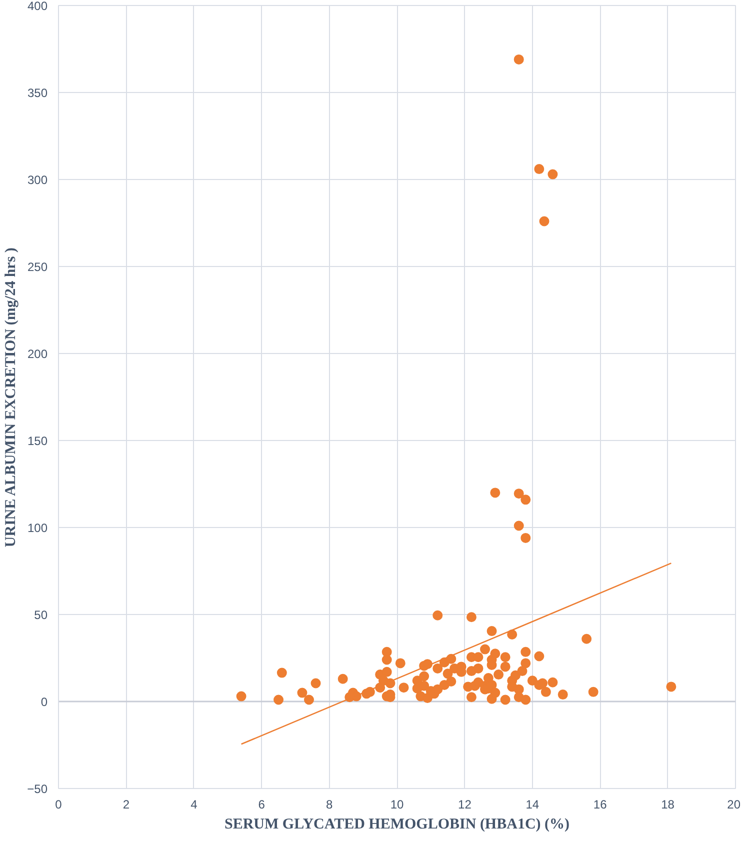 The width and height of the screenshot is (750, 843). What do you see at coordinates (465, 805) in the screenshot?
I see `x-tick-label: 12` at bounding box center [465, 805].